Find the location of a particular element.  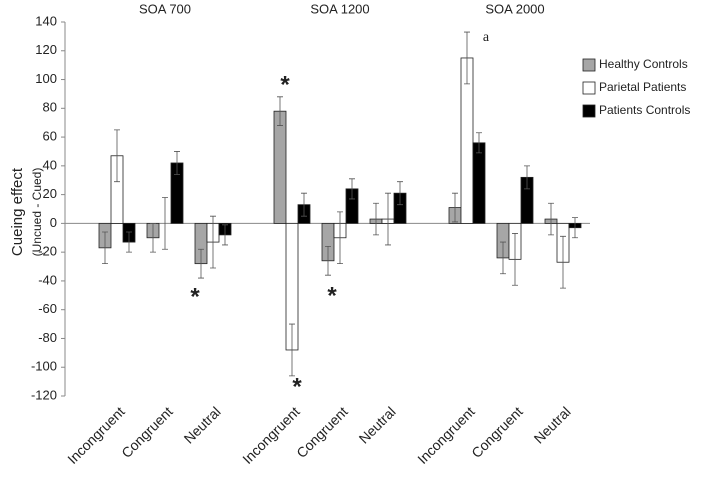

y-tick-label: 120 is located at coordinates (46, 49).